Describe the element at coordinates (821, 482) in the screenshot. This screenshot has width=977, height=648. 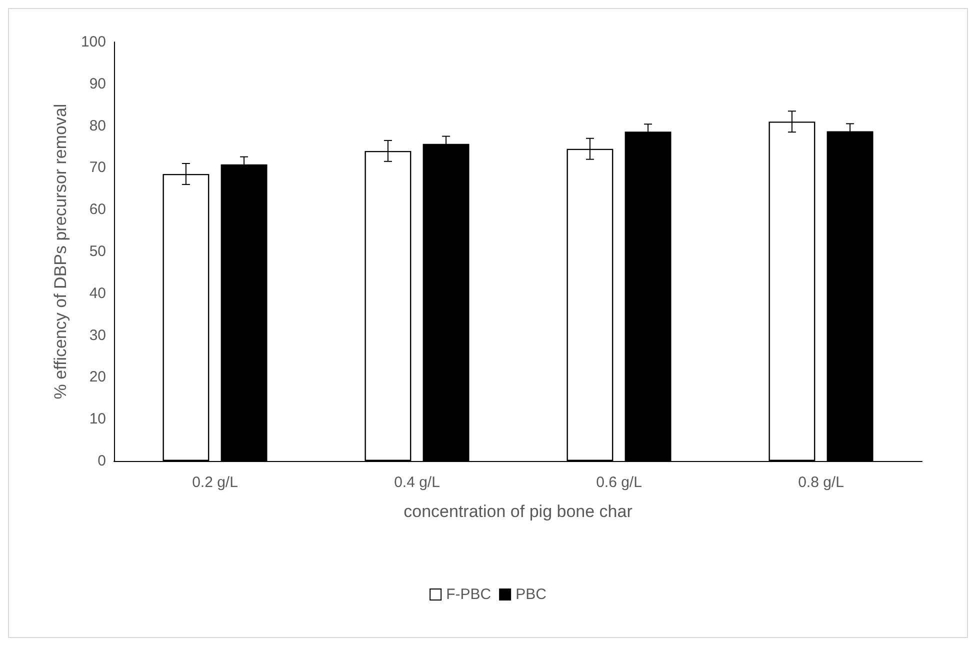
I see `x-tick-label: 0.8 g/L` at that location.